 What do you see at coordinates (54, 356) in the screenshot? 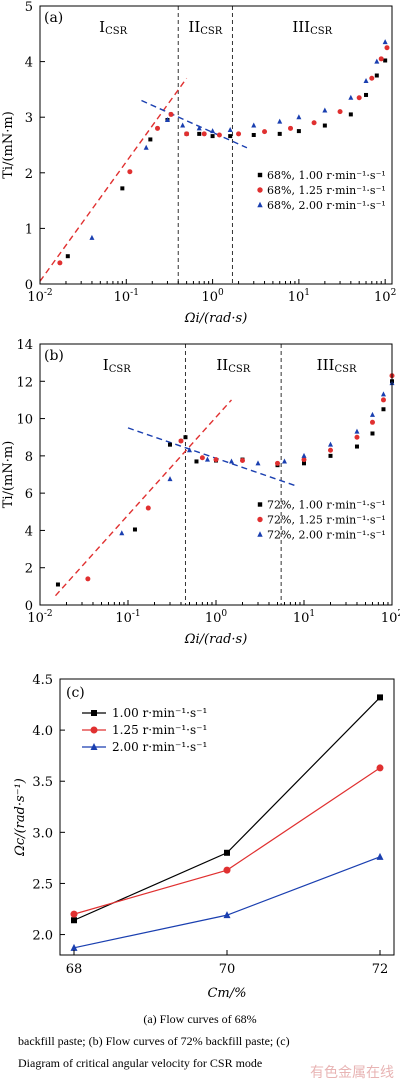
I see `panel-1-panel-label: (b)` at bounding box center [54, 356].